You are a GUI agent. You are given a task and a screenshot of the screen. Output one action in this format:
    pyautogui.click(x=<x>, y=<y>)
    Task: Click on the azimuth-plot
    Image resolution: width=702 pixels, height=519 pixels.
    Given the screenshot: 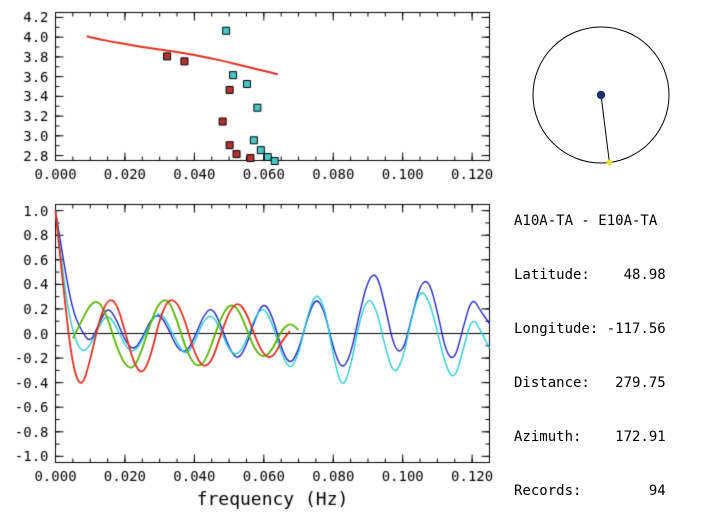 What is the action you would take?
    pyautogui.click(x=601, y=96)
    